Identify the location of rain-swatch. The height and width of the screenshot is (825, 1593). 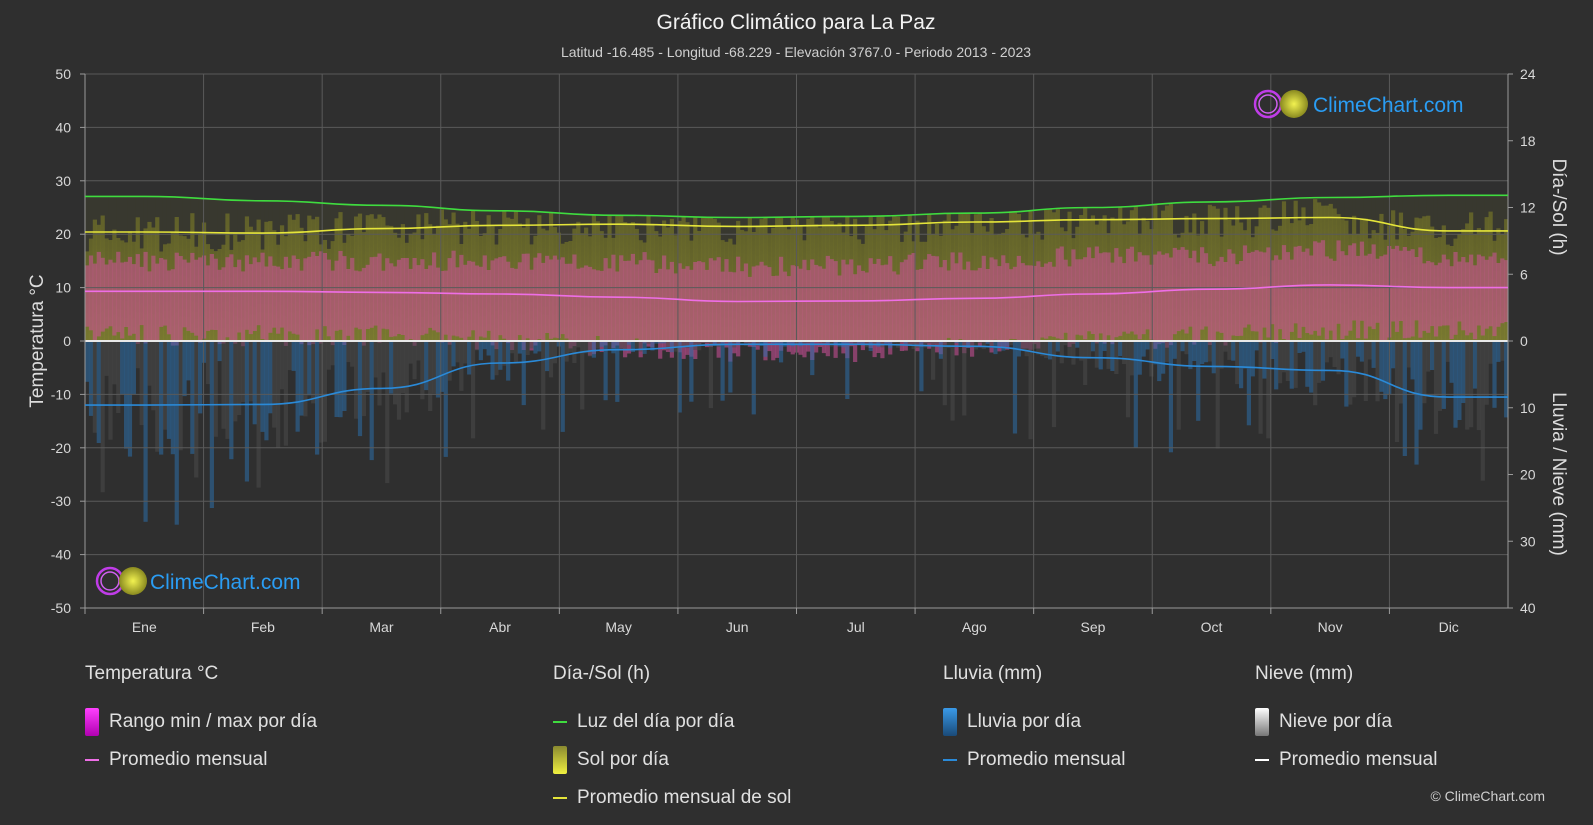
(950, 722).